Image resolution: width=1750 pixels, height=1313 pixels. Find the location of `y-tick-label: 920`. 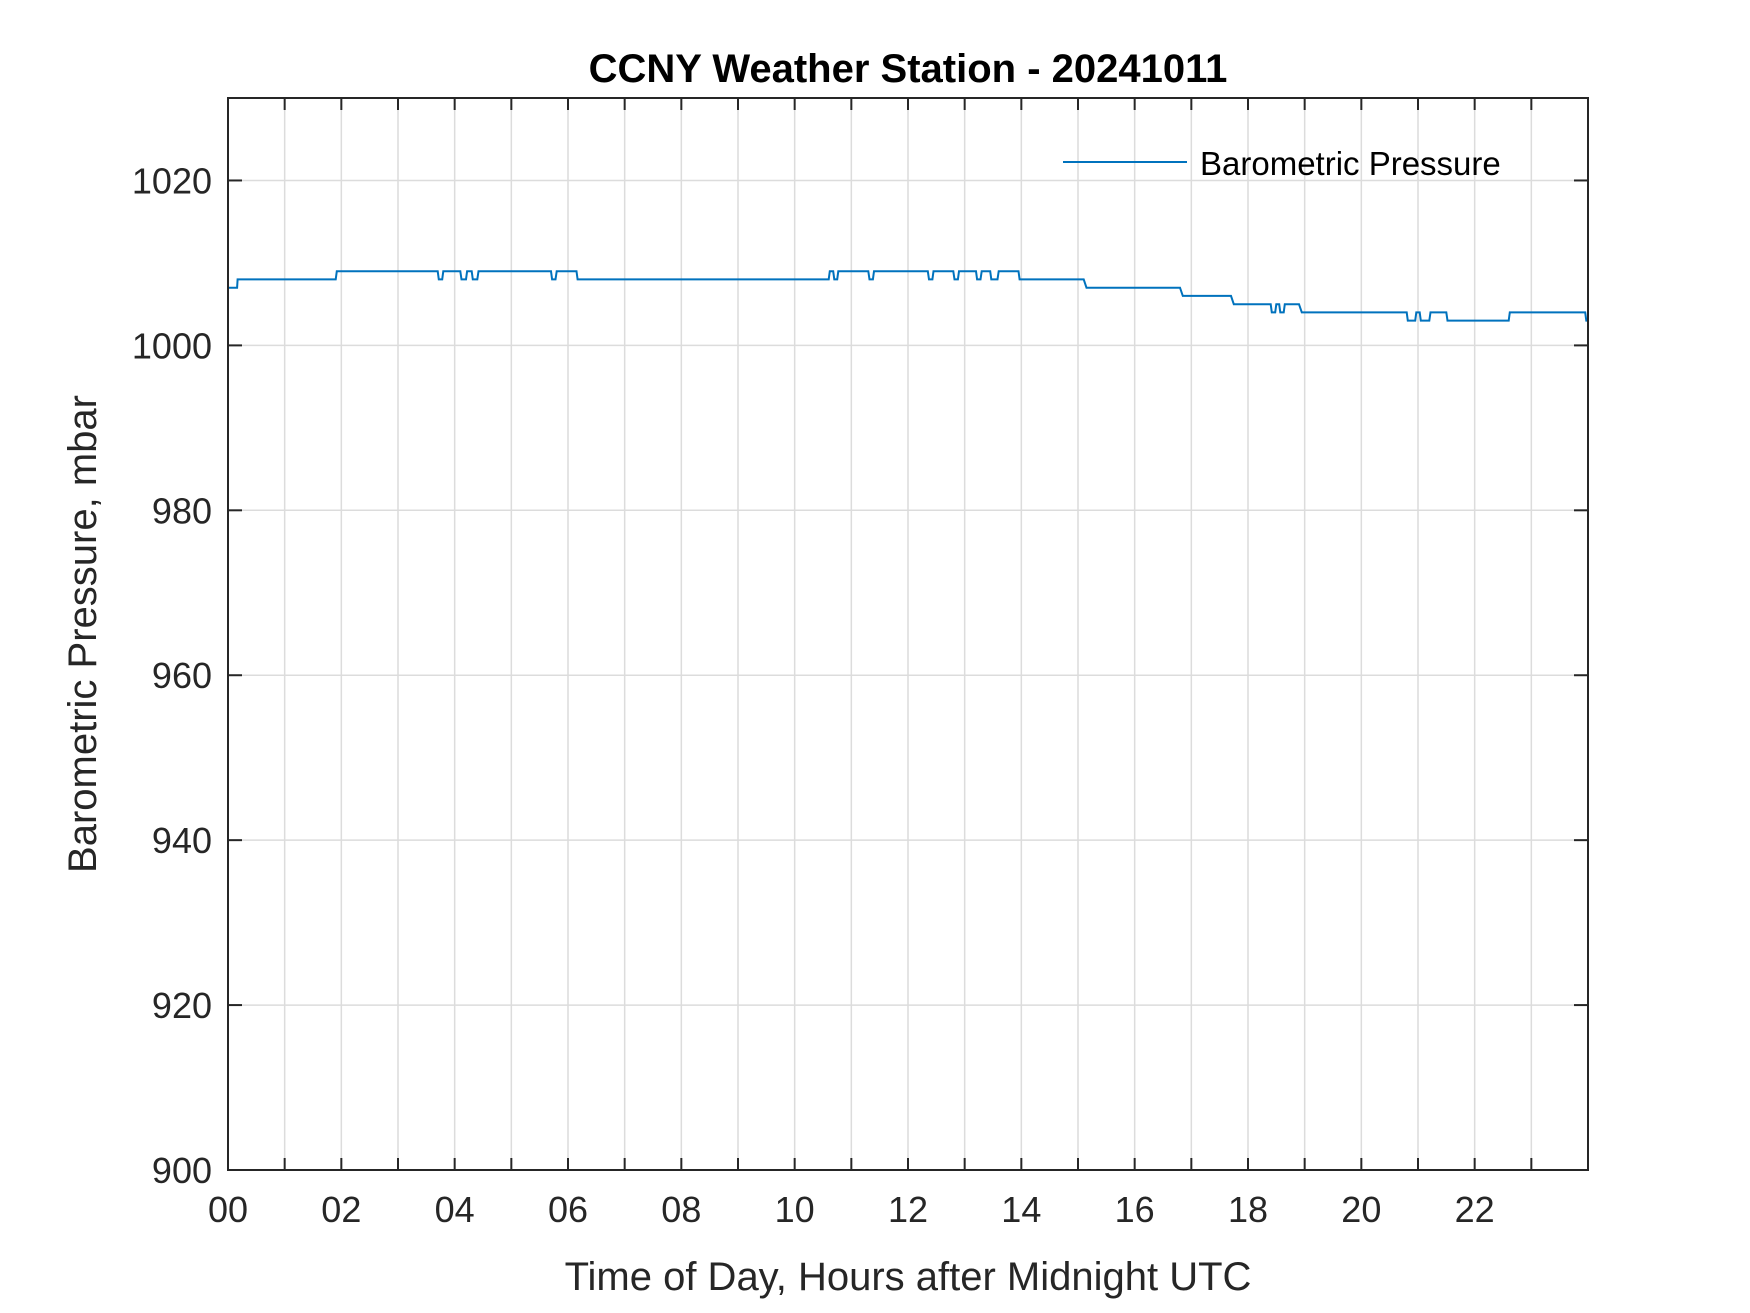

y-tick-label: 920 is located at coordinates (182, 1005).